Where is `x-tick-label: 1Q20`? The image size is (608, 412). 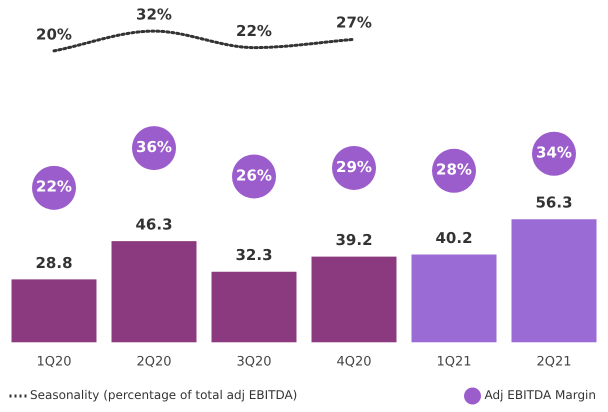
x-tick-label: 1Q20 is located at coordinates (54, 362).